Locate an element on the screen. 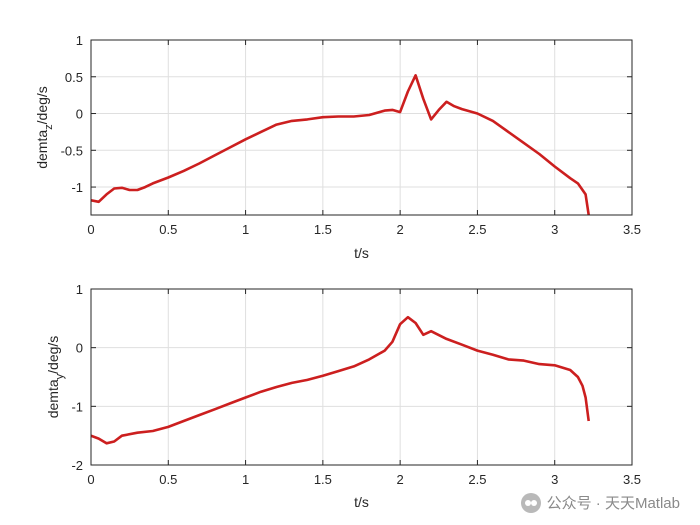 This screenshot has height=525, width=700. y-tick-label: 0.5 is located at coordinates (74, 77).